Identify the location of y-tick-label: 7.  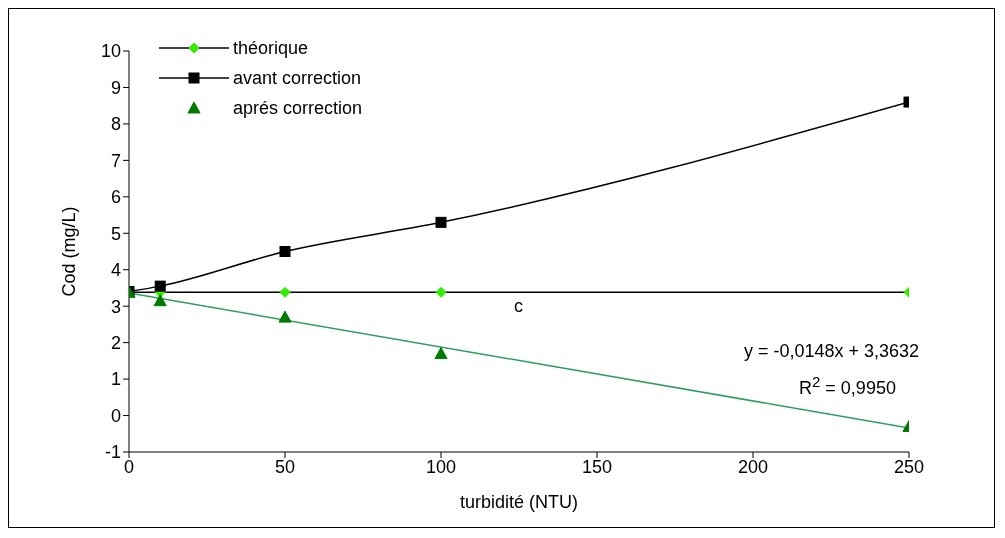
(115, 160).